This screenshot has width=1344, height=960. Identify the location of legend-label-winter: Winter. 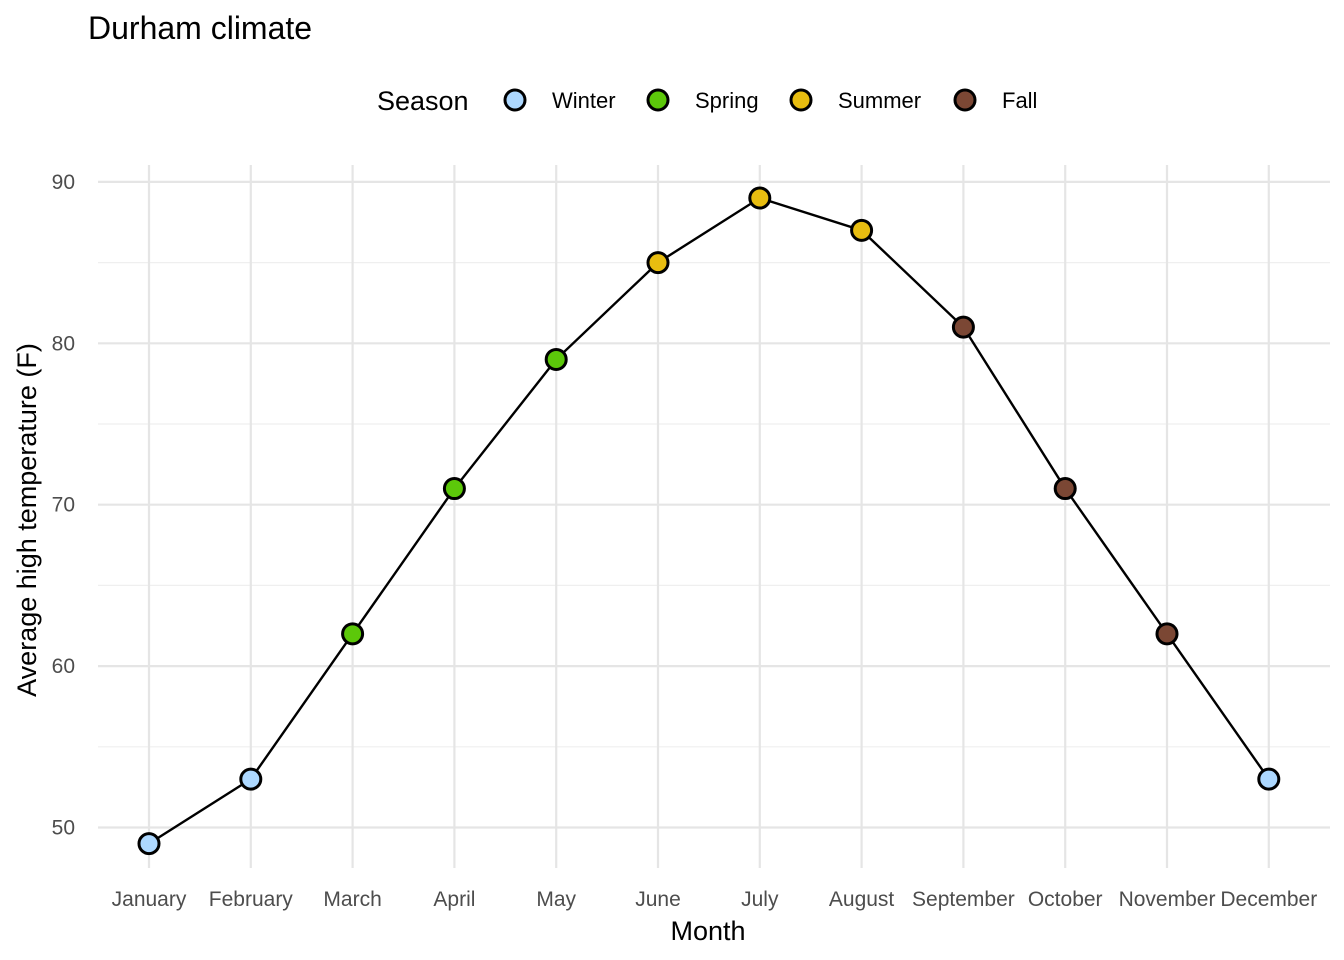
(584, 100).